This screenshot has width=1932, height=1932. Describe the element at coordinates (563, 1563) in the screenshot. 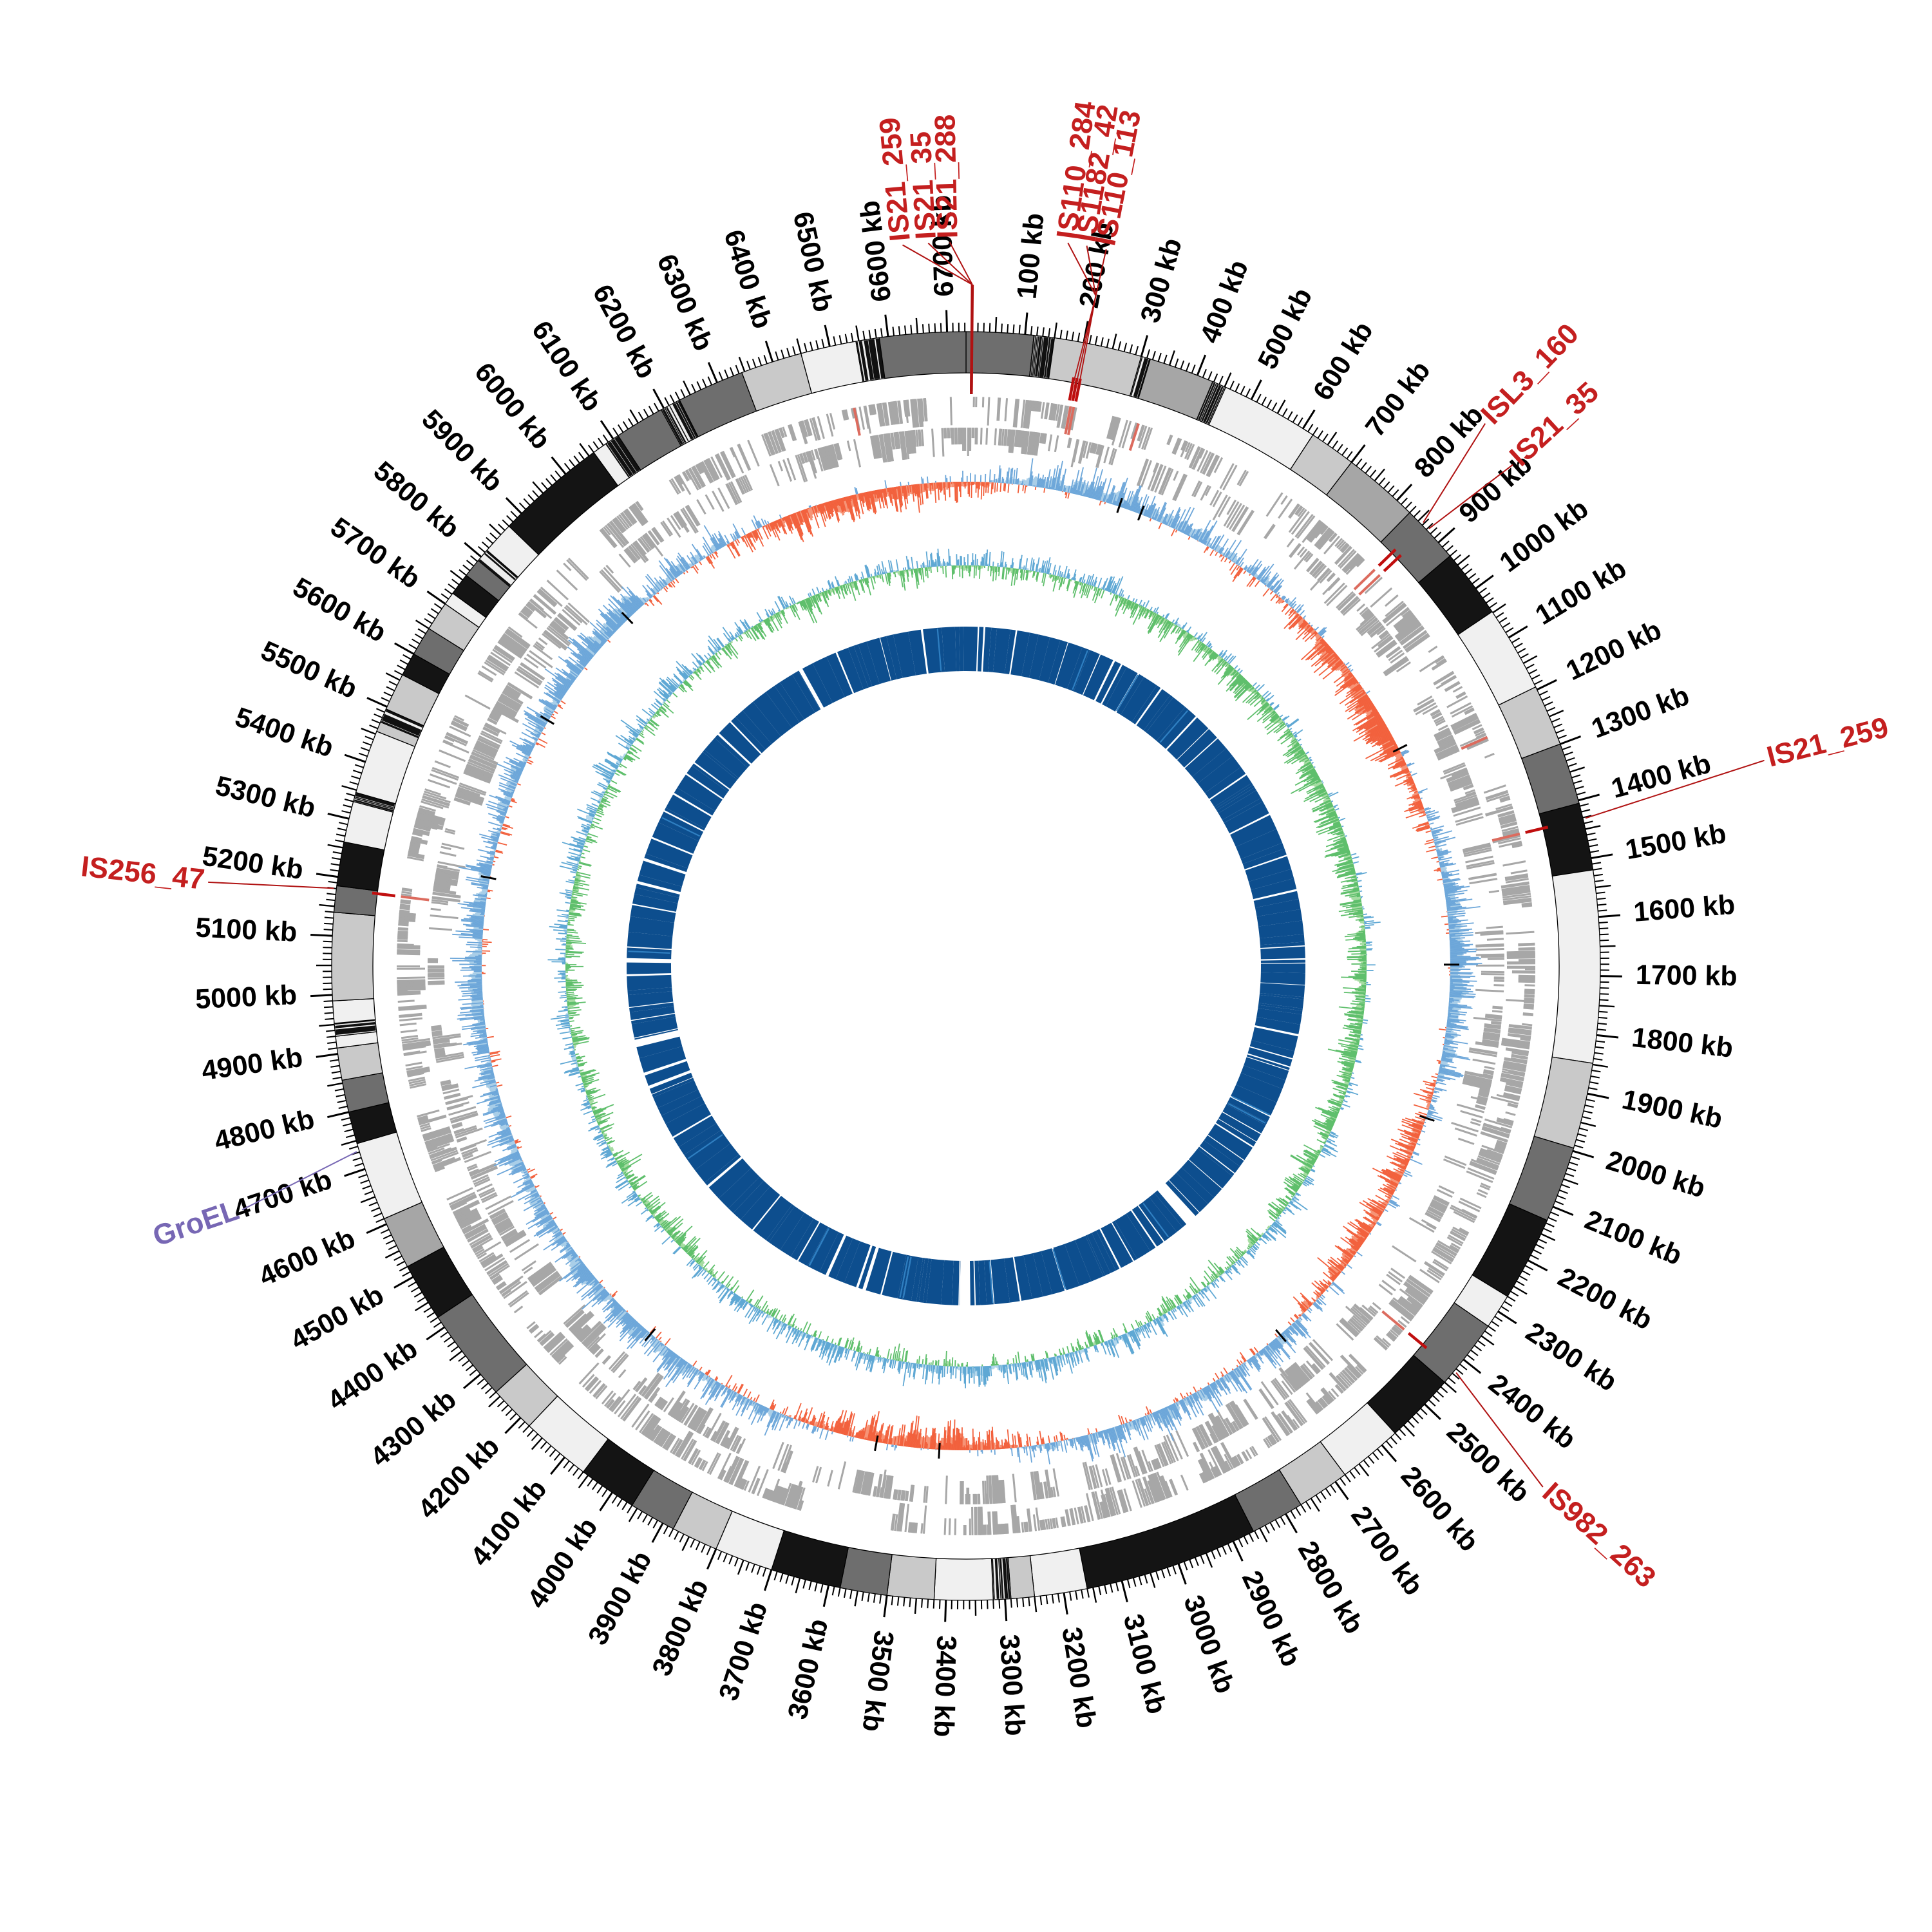

I see `tick-label: 4000 kb` at that location.